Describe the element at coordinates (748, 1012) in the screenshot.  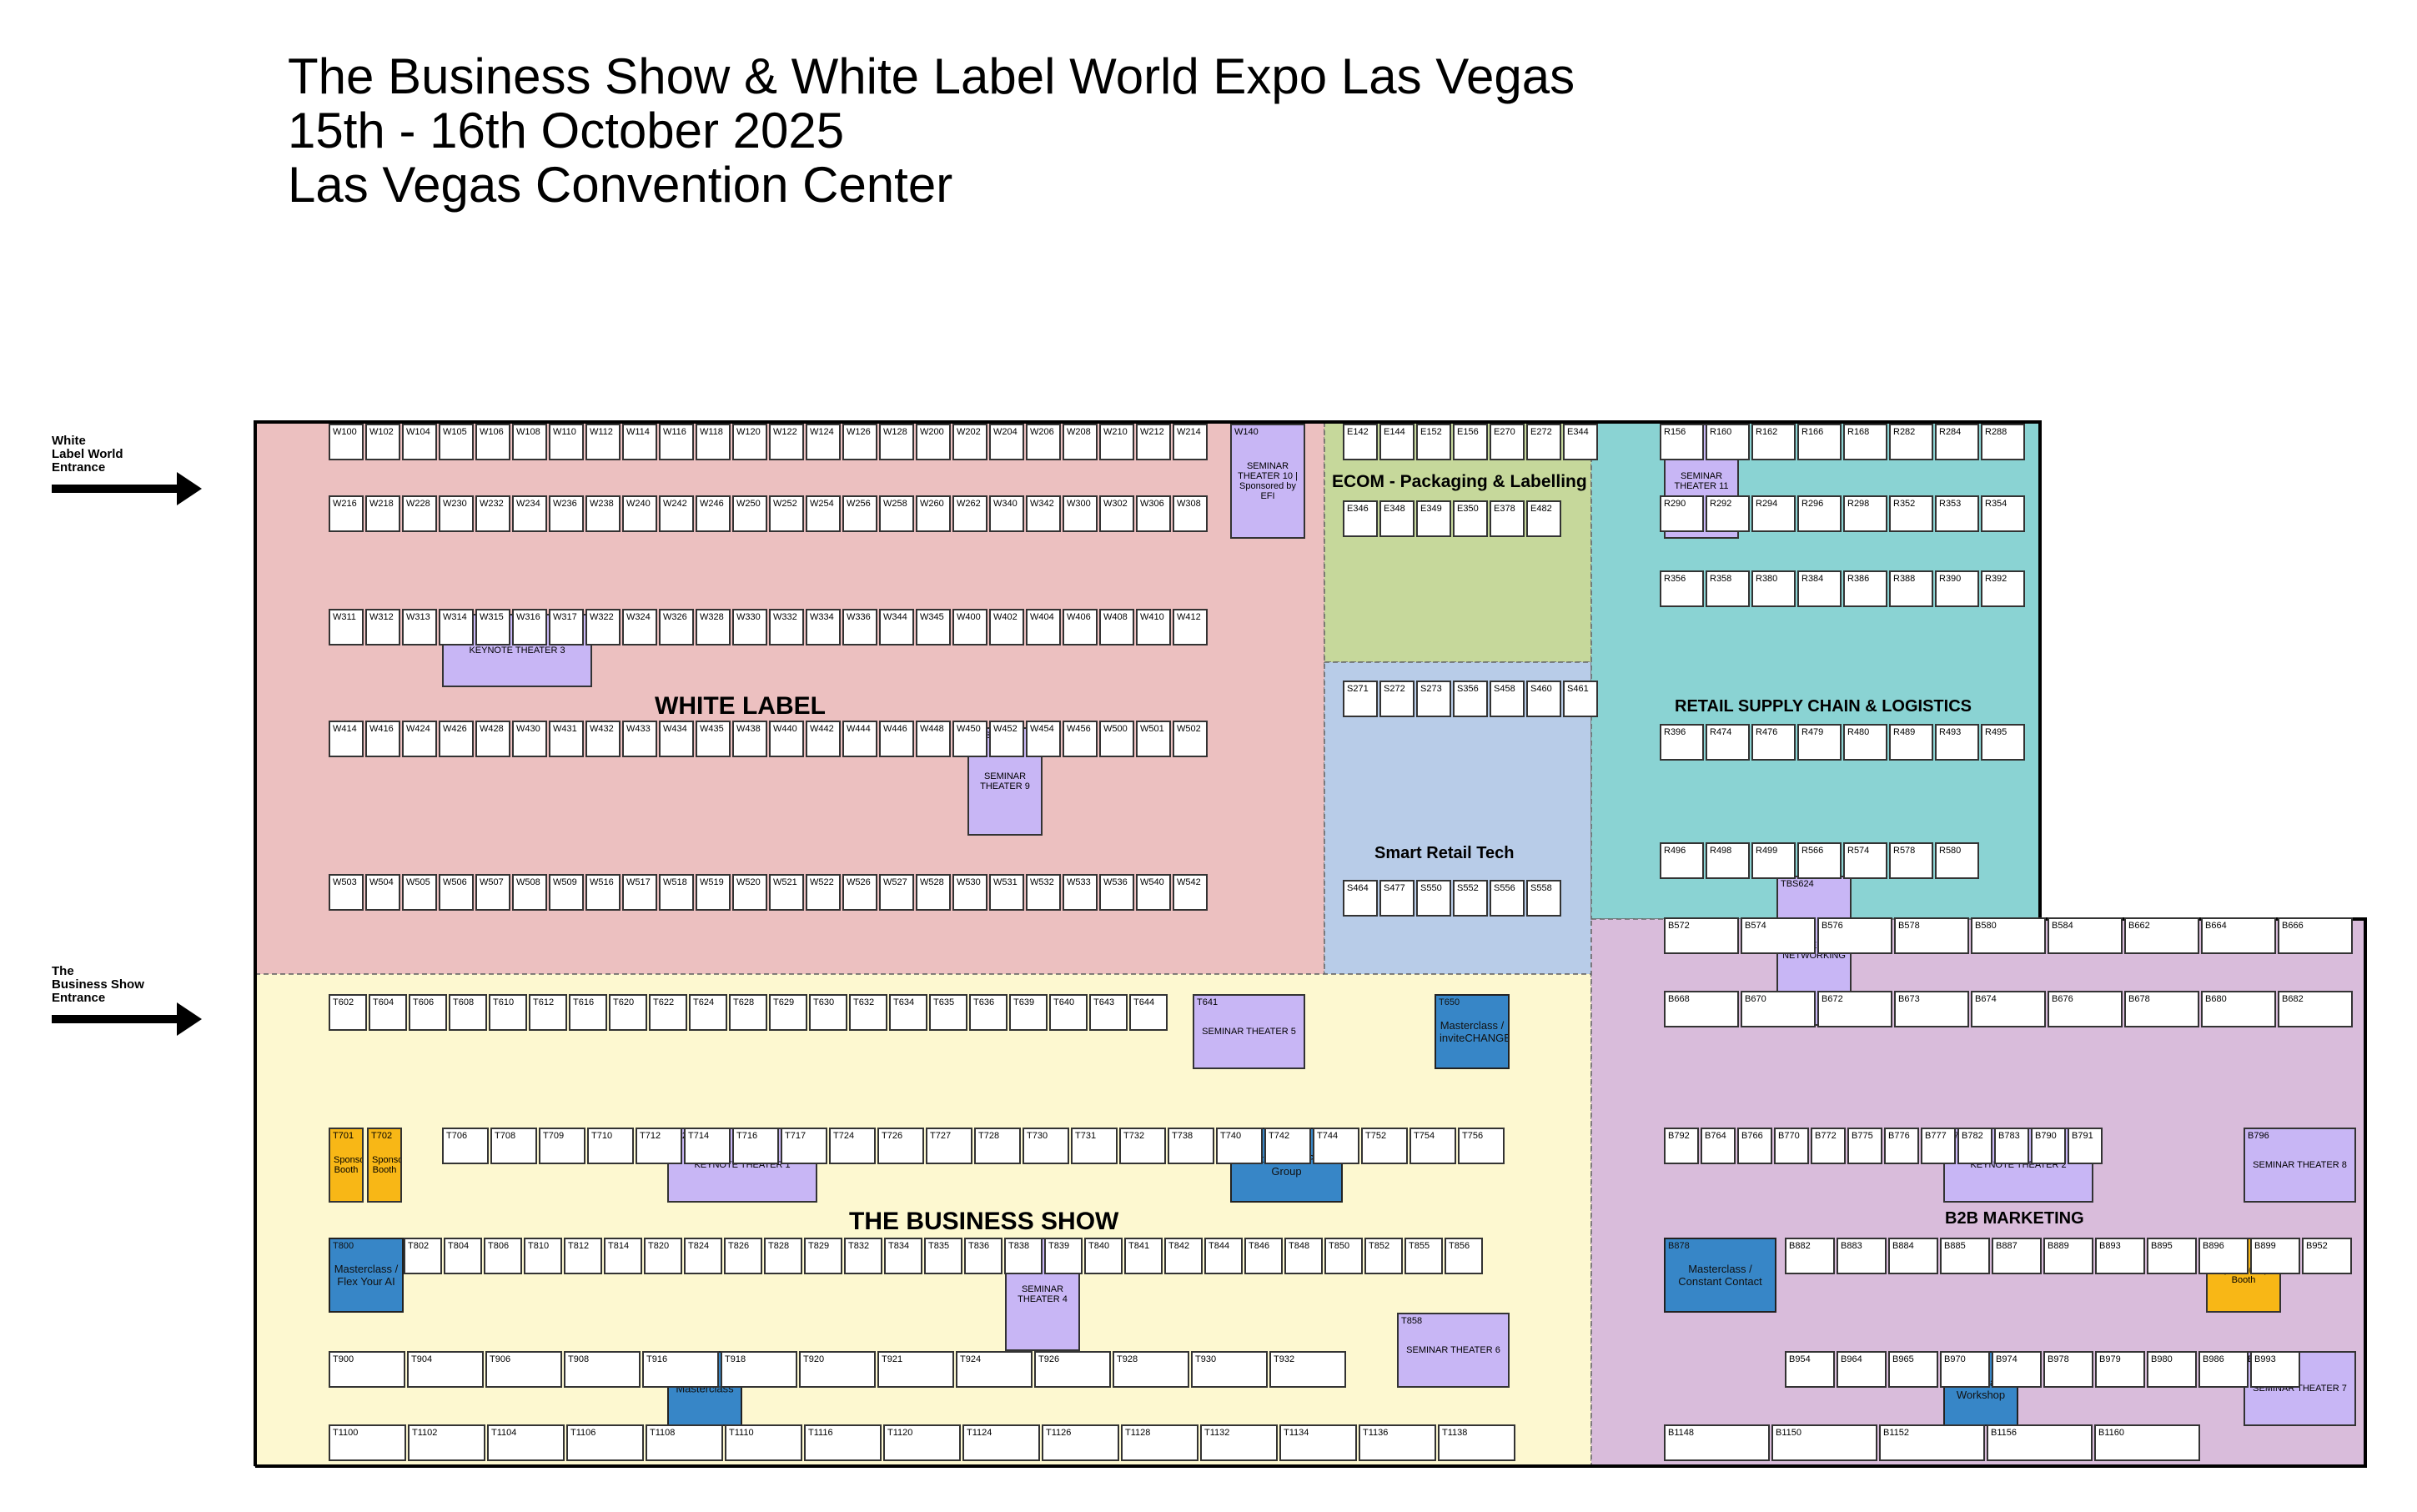
I see `booth-t628: T628` at that location.